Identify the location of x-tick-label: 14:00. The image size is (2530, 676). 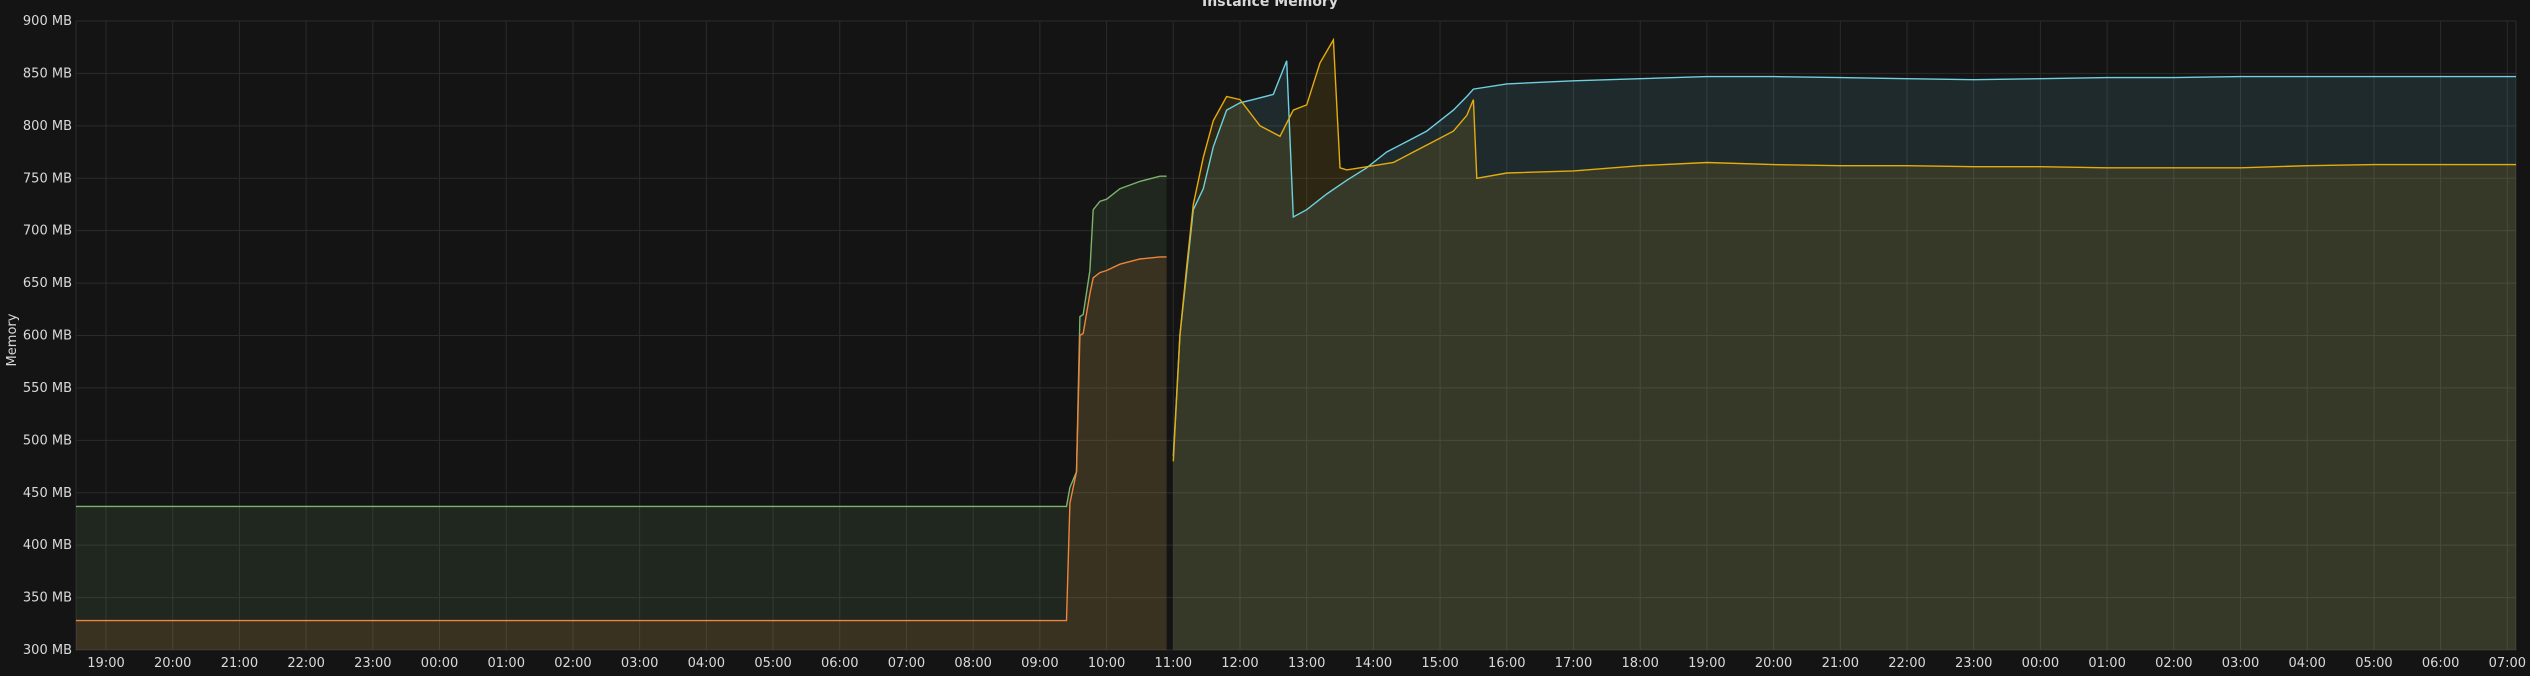
(1373, 663).